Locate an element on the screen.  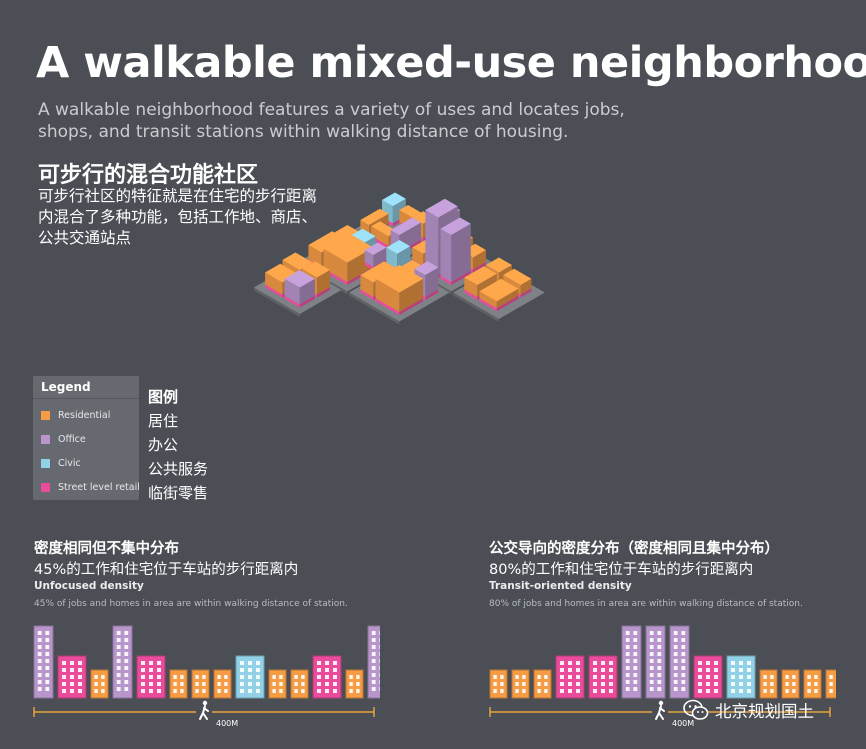
isometric-neighborhood-illustration is located at coordinates (399, 258).